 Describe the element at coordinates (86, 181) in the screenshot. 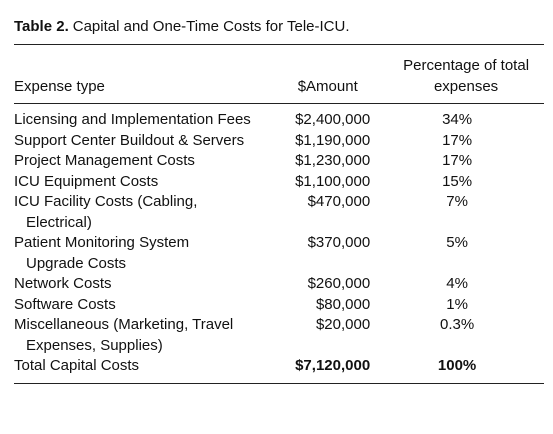

I see `expense-type: ICU Equipment Costs` at that location.